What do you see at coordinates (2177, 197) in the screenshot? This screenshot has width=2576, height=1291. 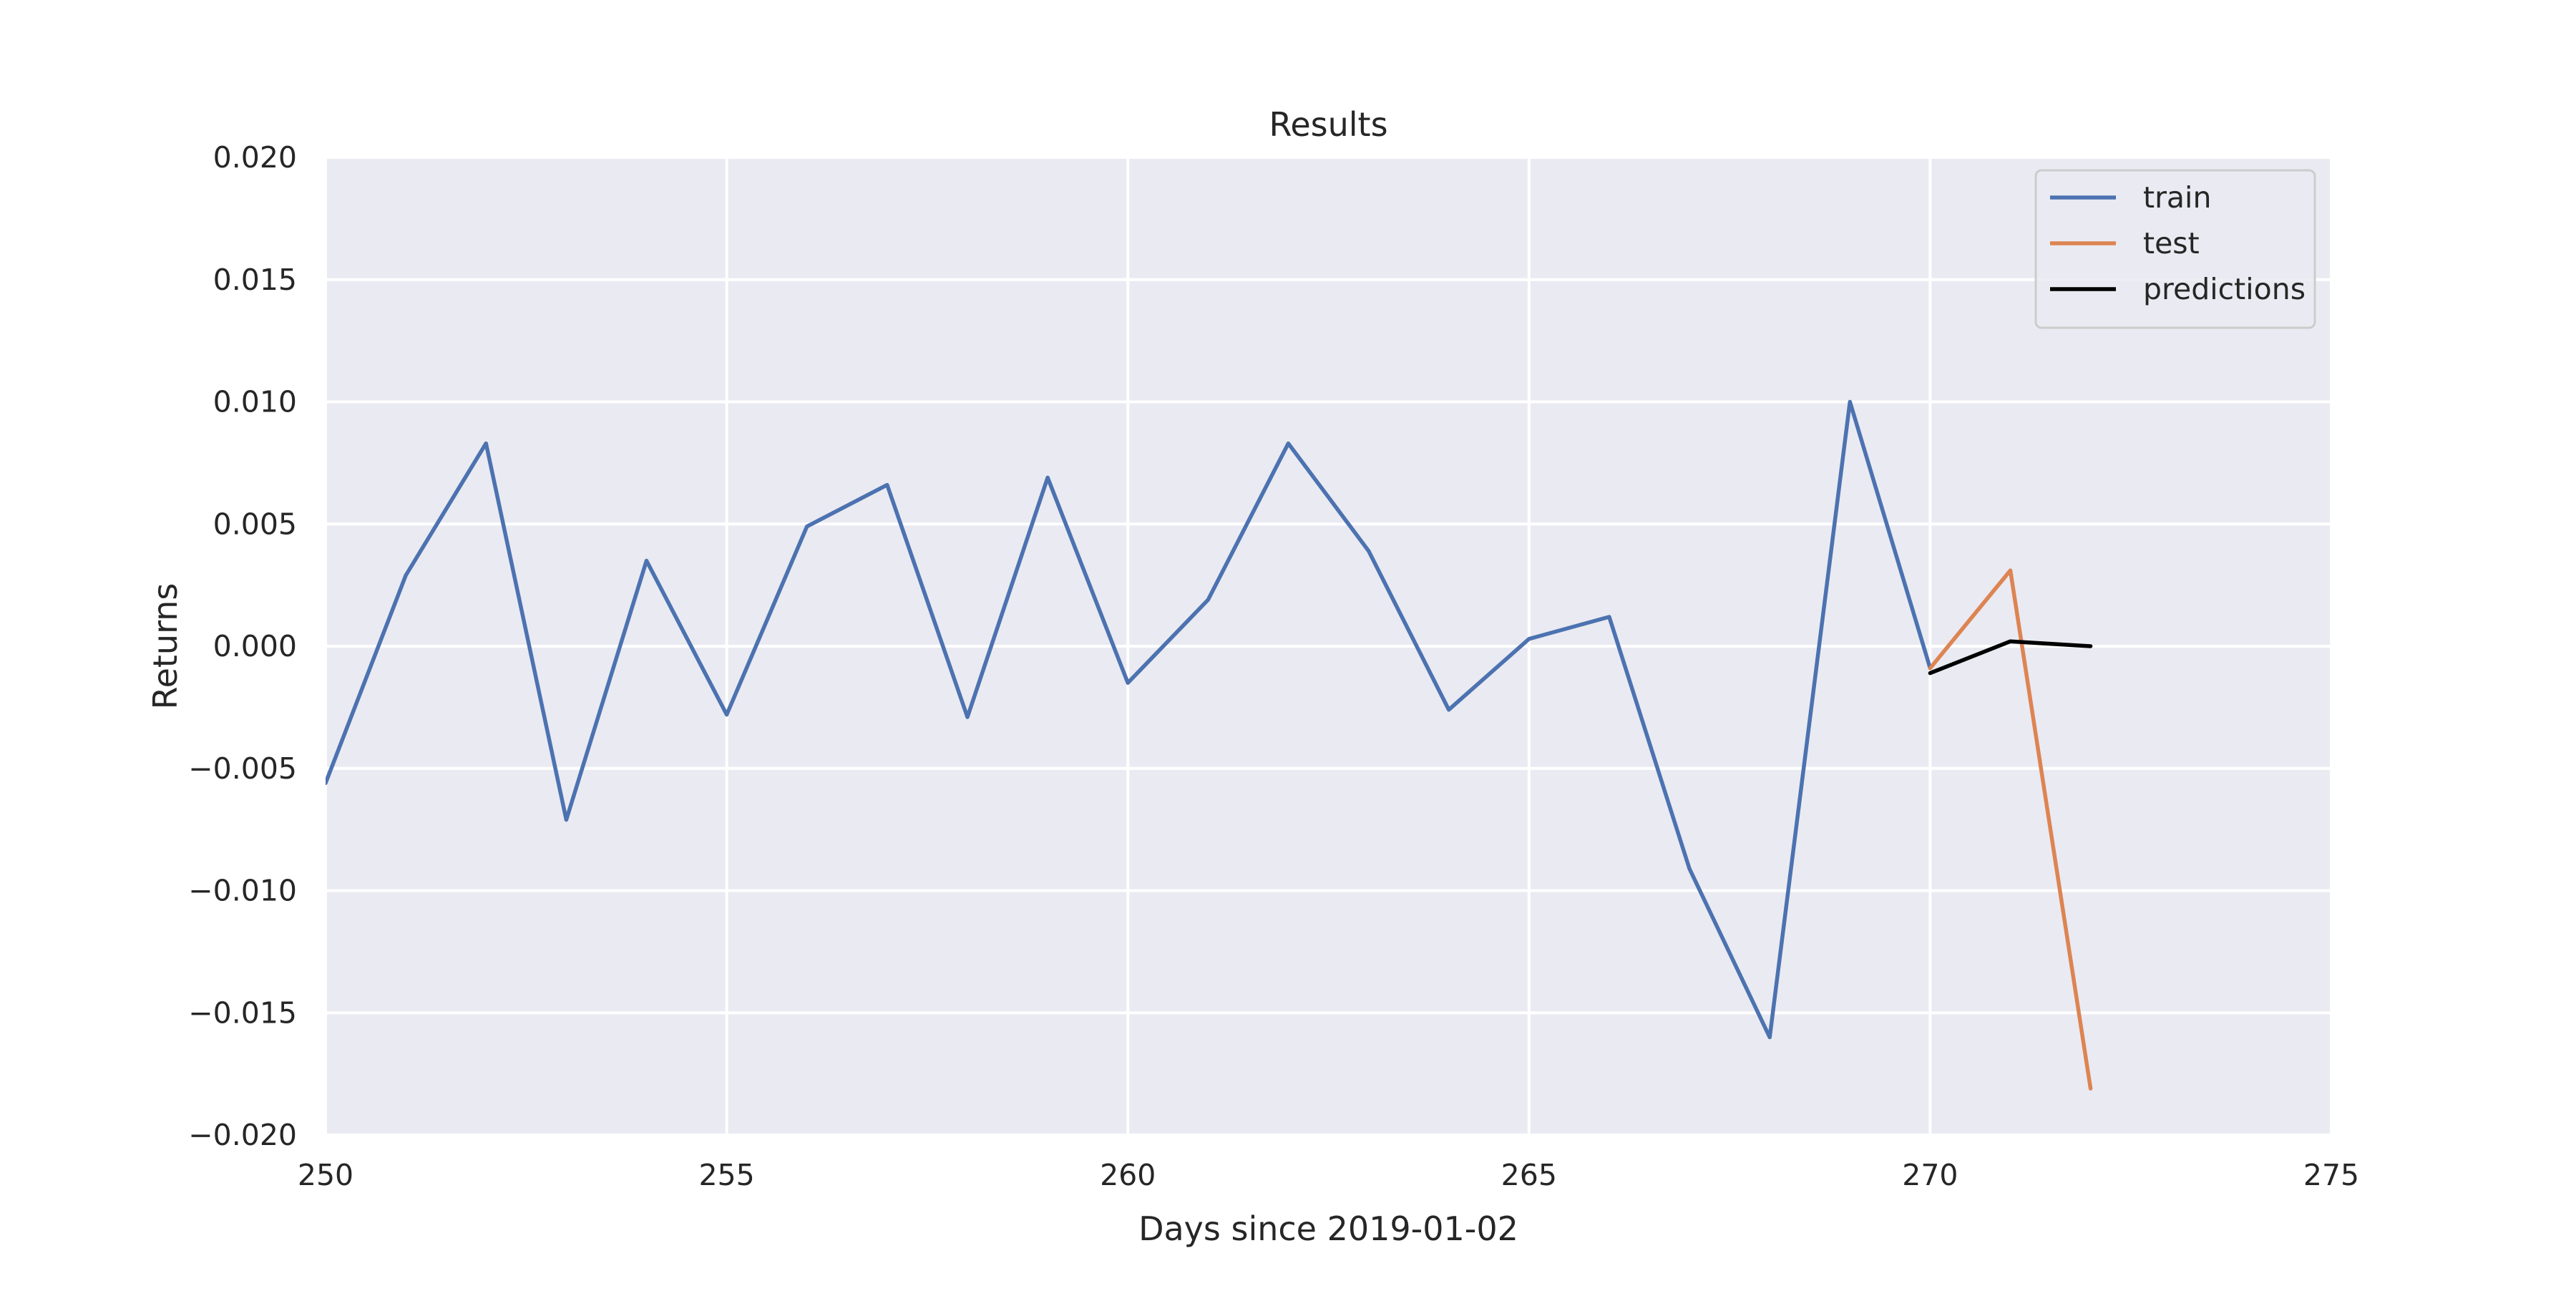 I see `legend-label-train: train` at bounding box center [2177, 197].